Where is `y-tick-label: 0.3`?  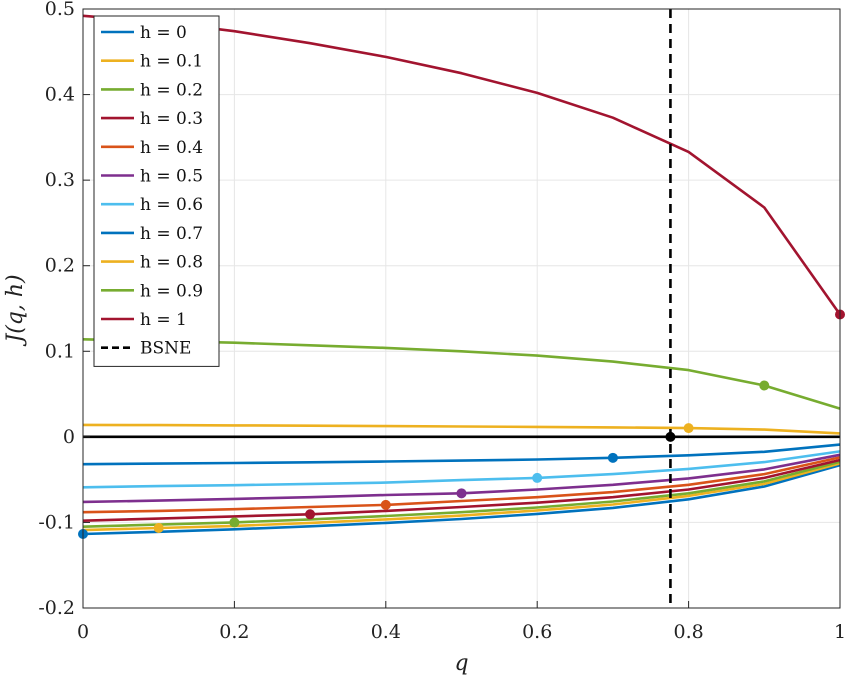 y-tick-label: 0.3 is located at coordinates (60, 180).